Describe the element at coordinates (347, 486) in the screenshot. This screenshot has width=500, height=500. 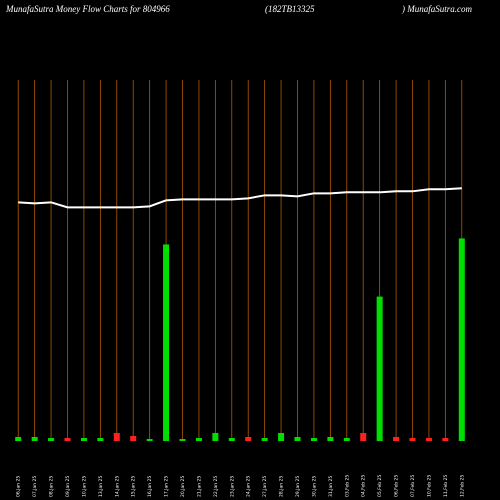
I see `x-tick-label: 03,Feb 25` at that location.